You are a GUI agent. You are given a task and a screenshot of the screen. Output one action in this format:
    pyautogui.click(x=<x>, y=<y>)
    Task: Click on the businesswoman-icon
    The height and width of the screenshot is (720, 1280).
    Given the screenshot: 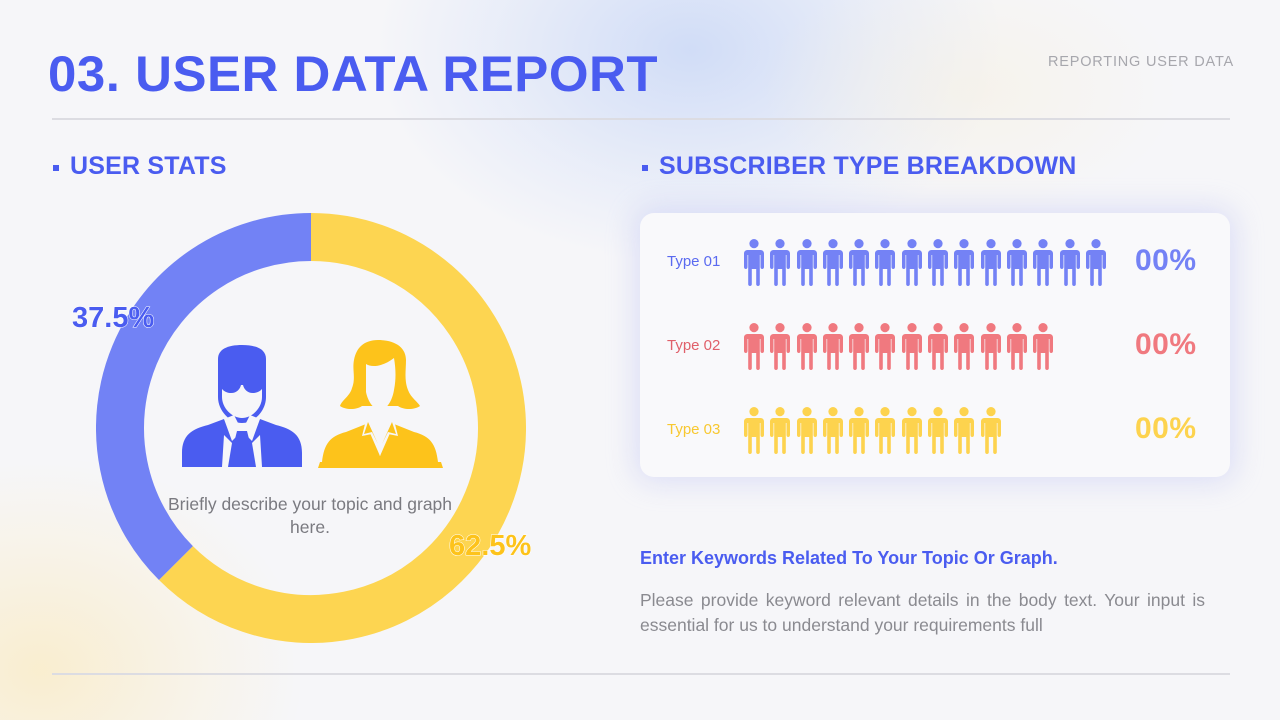 What is the action you would take?
    pyautogui.click(x=380, y=404)
    